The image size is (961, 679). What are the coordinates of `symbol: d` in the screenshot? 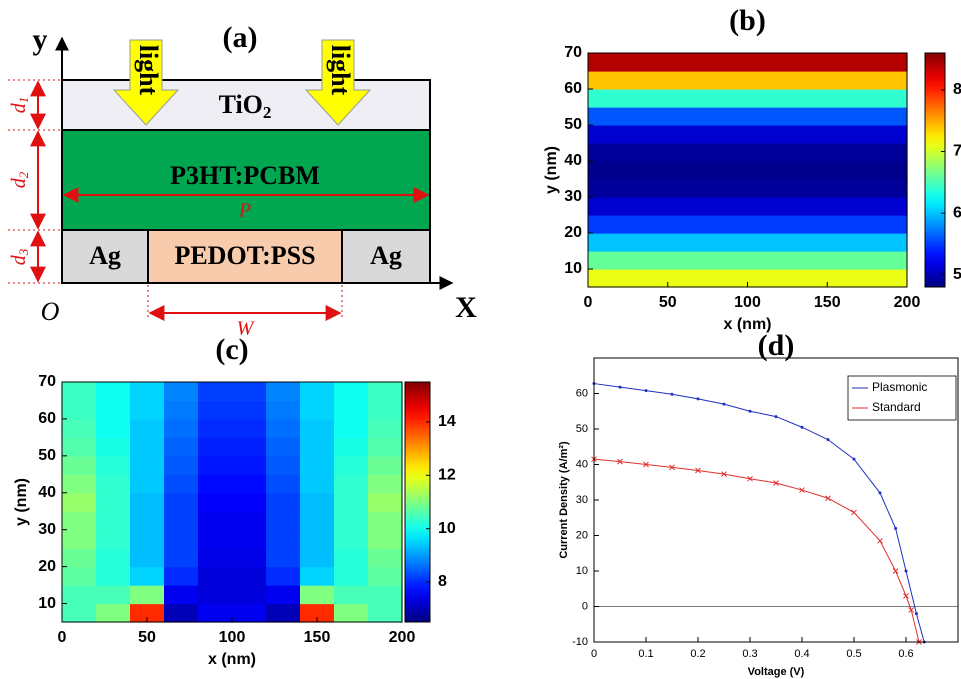 It's located at (19, 107).